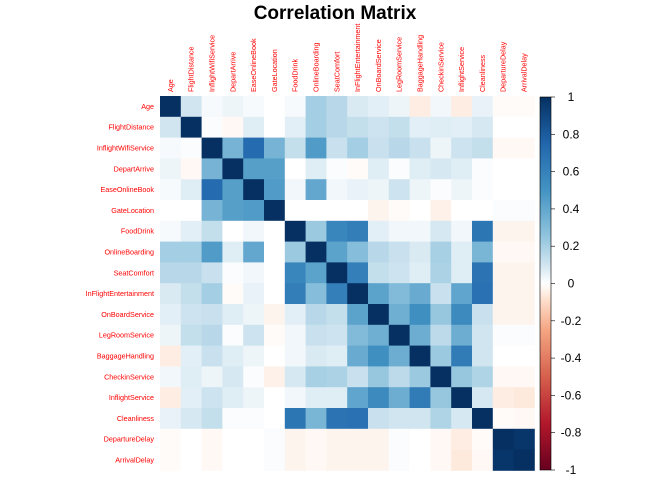  Describe the element at coordinates (571, 97) in the screenshot. I see `colorbar-tick-label: 1` at that location.